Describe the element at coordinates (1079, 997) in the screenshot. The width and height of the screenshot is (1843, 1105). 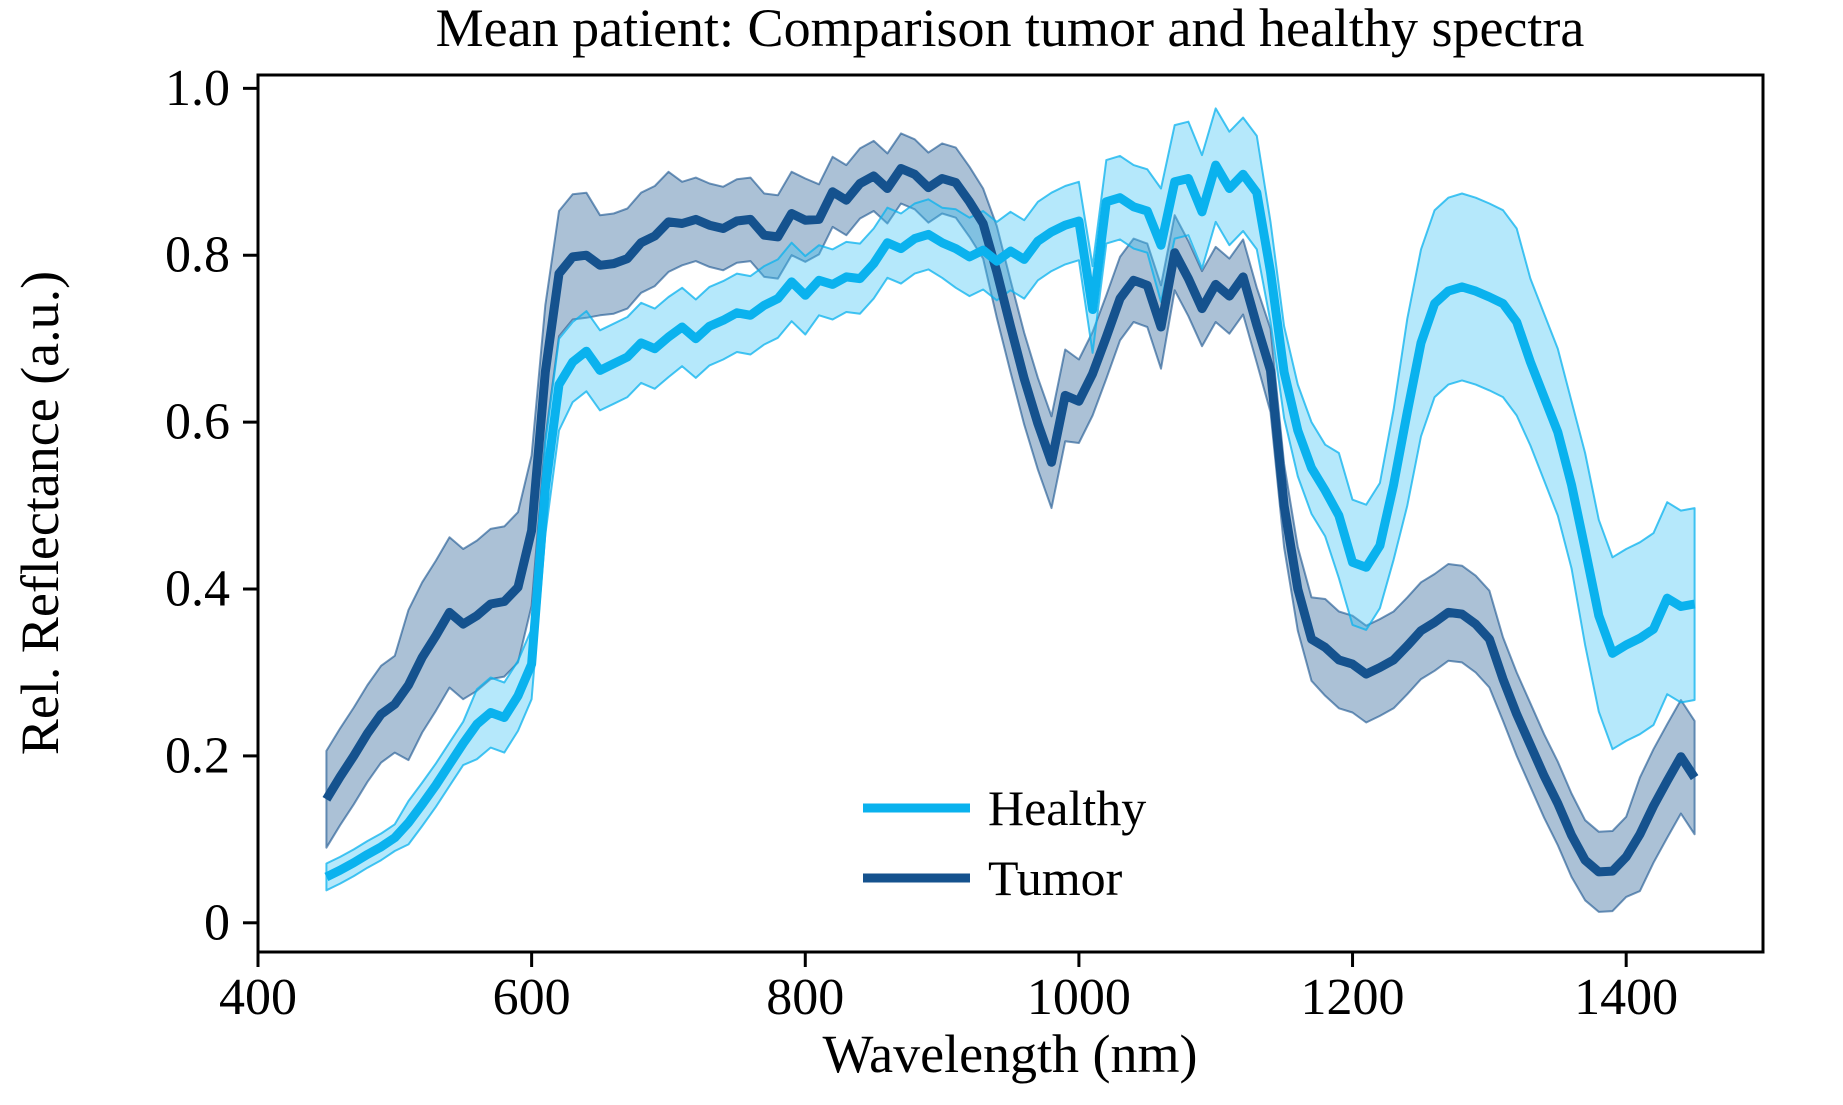
I see `x-tick-label: 1000` at that location.